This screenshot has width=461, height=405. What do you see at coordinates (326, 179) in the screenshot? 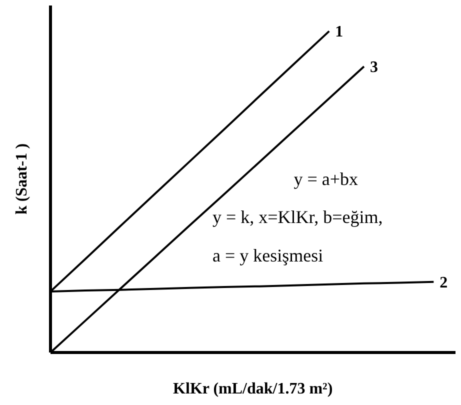
I see `annotation: y = a+bx` at bounding box center [326, 179].